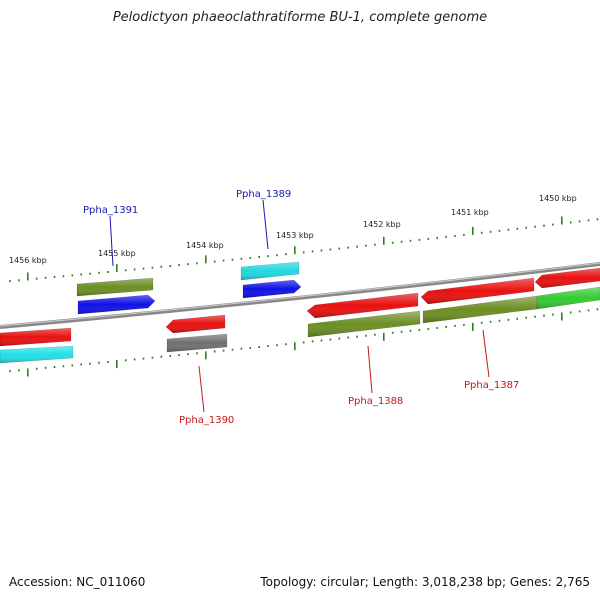  Describe the element at coordinates (117, 253) in the screenshot. I see `scale-label-1455: 1455 kbp` at that location.